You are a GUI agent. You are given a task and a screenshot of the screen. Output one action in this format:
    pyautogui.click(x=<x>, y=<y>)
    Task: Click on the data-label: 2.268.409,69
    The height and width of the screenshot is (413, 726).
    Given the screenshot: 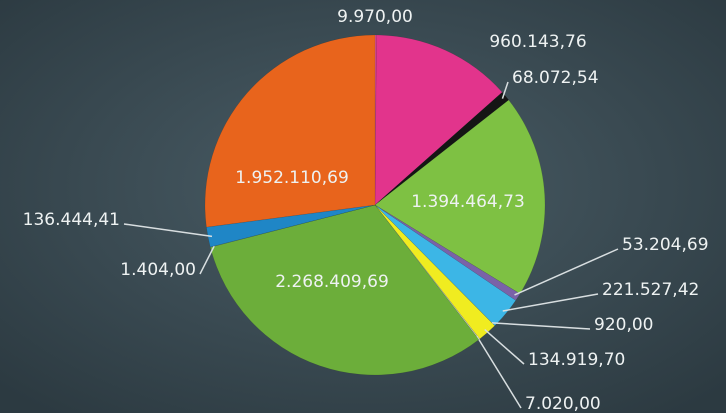 What is the action you would take?
    pyautogui.click(x=332, y=282)
    